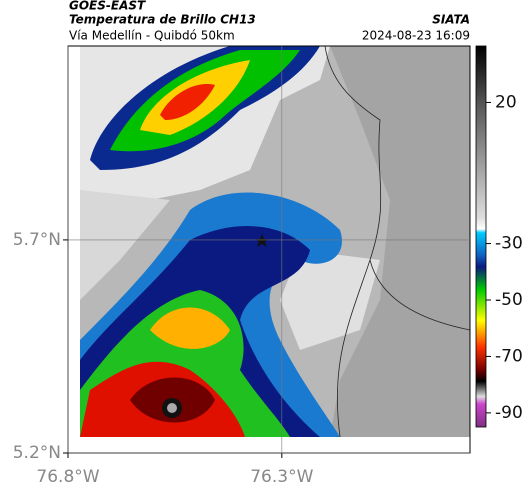  Describe the element at coordinates (67, 477) in the screenshot. I see `x-tick-label: 76.8°W` at that location.